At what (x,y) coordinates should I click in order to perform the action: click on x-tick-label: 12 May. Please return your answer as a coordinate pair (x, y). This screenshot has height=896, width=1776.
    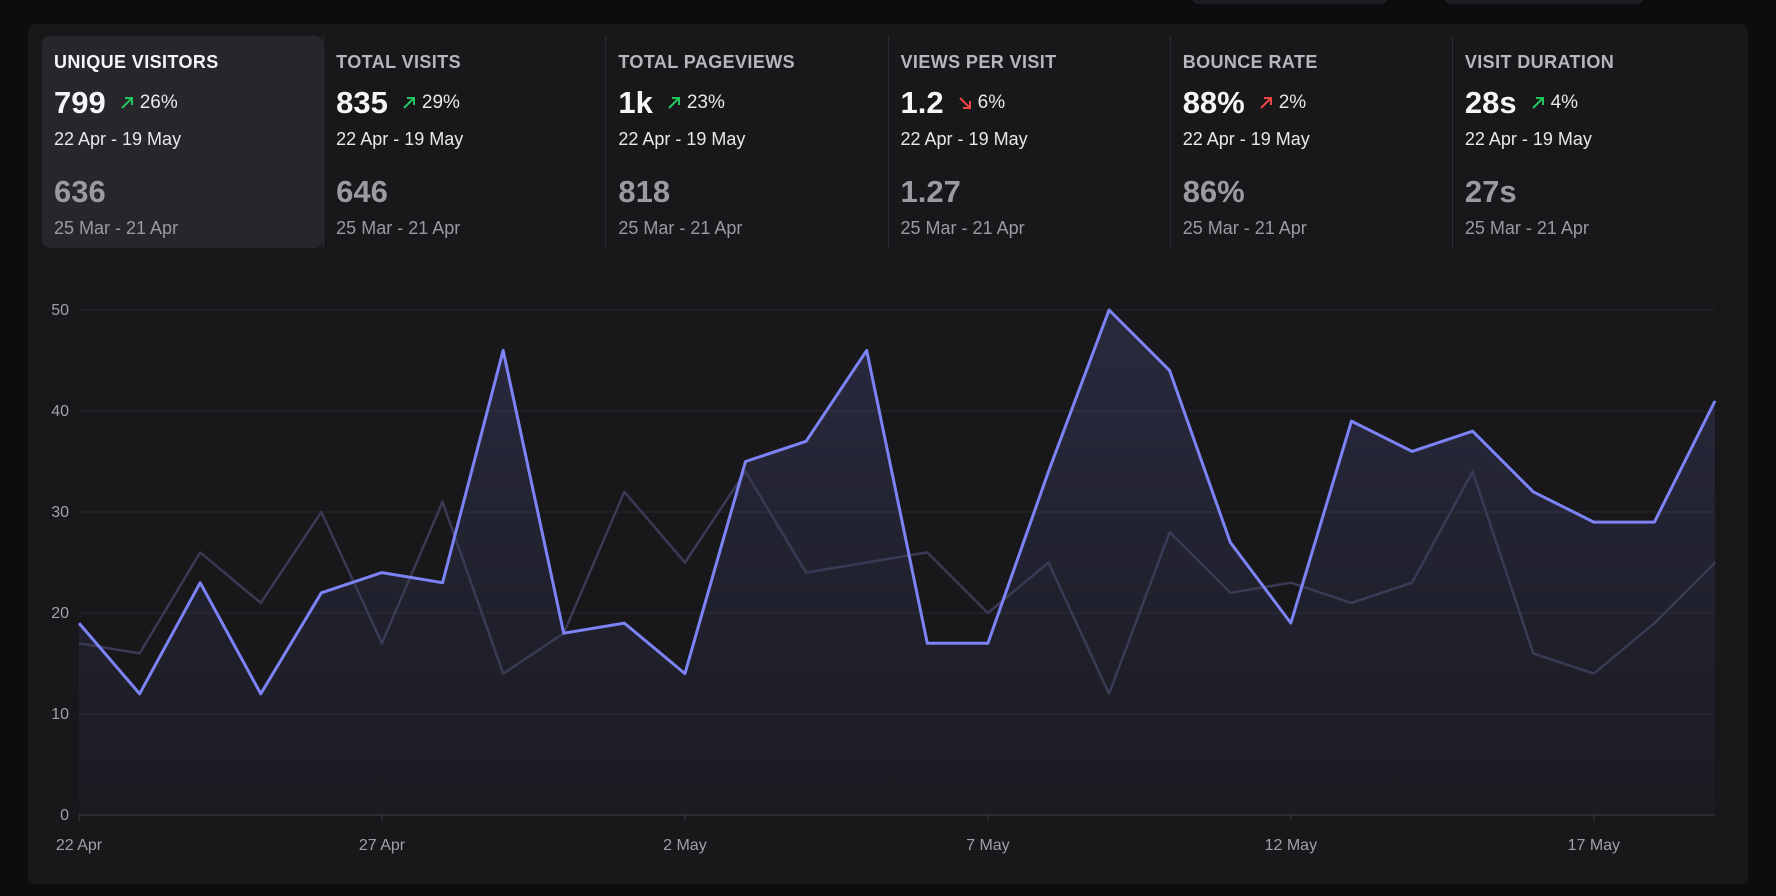
    Looking at the image, I should click on (1291, 845).